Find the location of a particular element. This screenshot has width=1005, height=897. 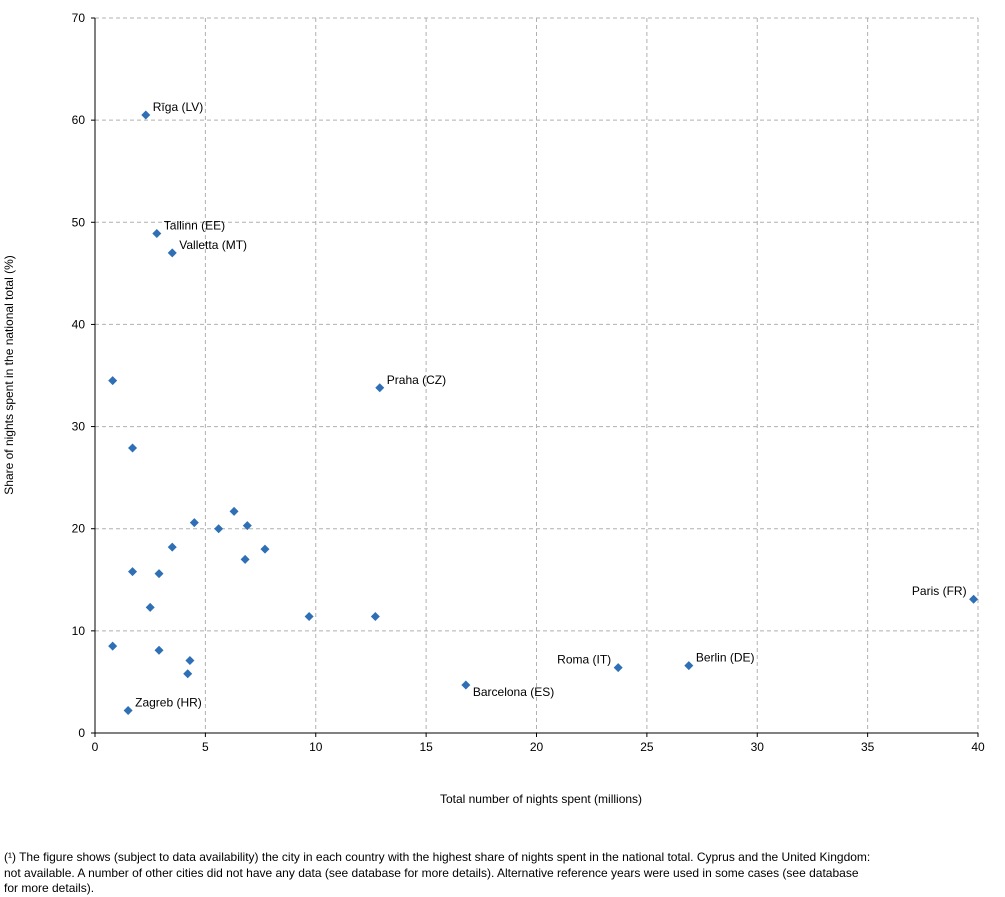

x-tick-label: 20 is located at coordinates (537, 747).